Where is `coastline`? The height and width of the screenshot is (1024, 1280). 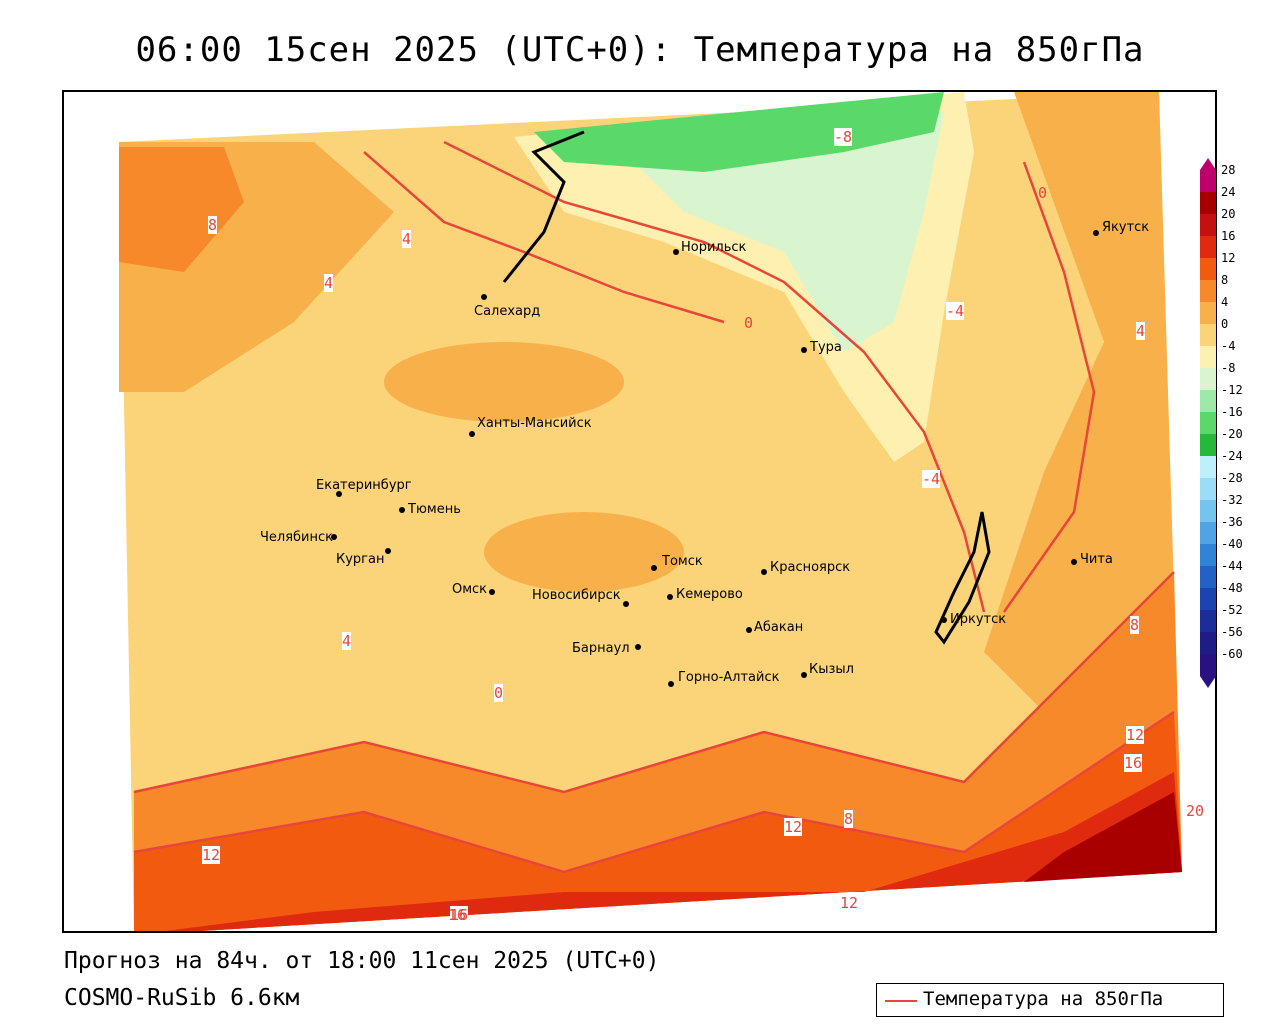
coastline is located at coordinates (543, 206).